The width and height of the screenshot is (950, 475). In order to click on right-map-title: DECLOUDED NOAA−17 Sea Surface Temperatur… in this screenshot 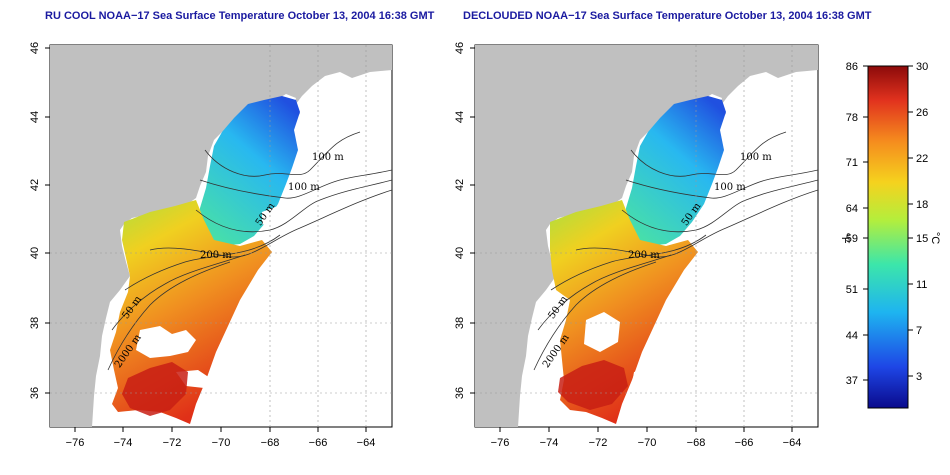, I will do `click(667, 16)`.